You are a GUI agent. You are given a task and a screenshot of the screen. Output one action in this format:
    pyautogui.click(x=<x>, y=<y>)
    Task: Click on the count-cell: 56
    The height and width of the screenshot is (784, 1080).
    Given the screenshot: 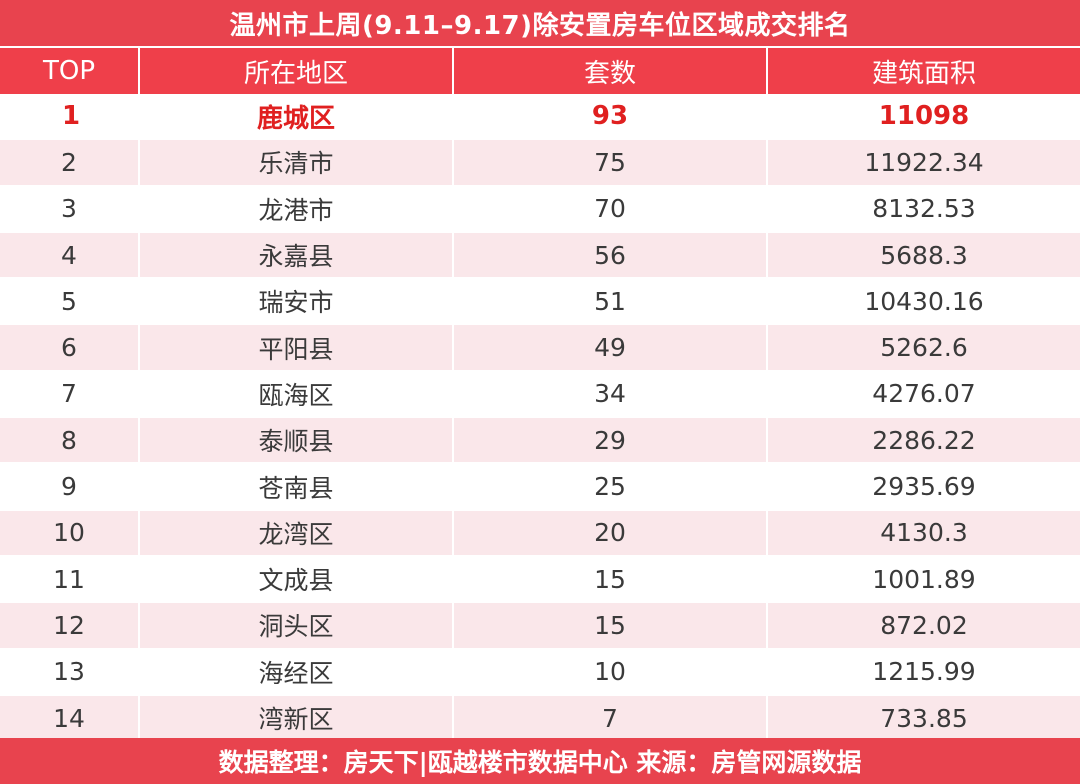 What is the action you would take?
    pyautogui.click(x=611, y=255)
    